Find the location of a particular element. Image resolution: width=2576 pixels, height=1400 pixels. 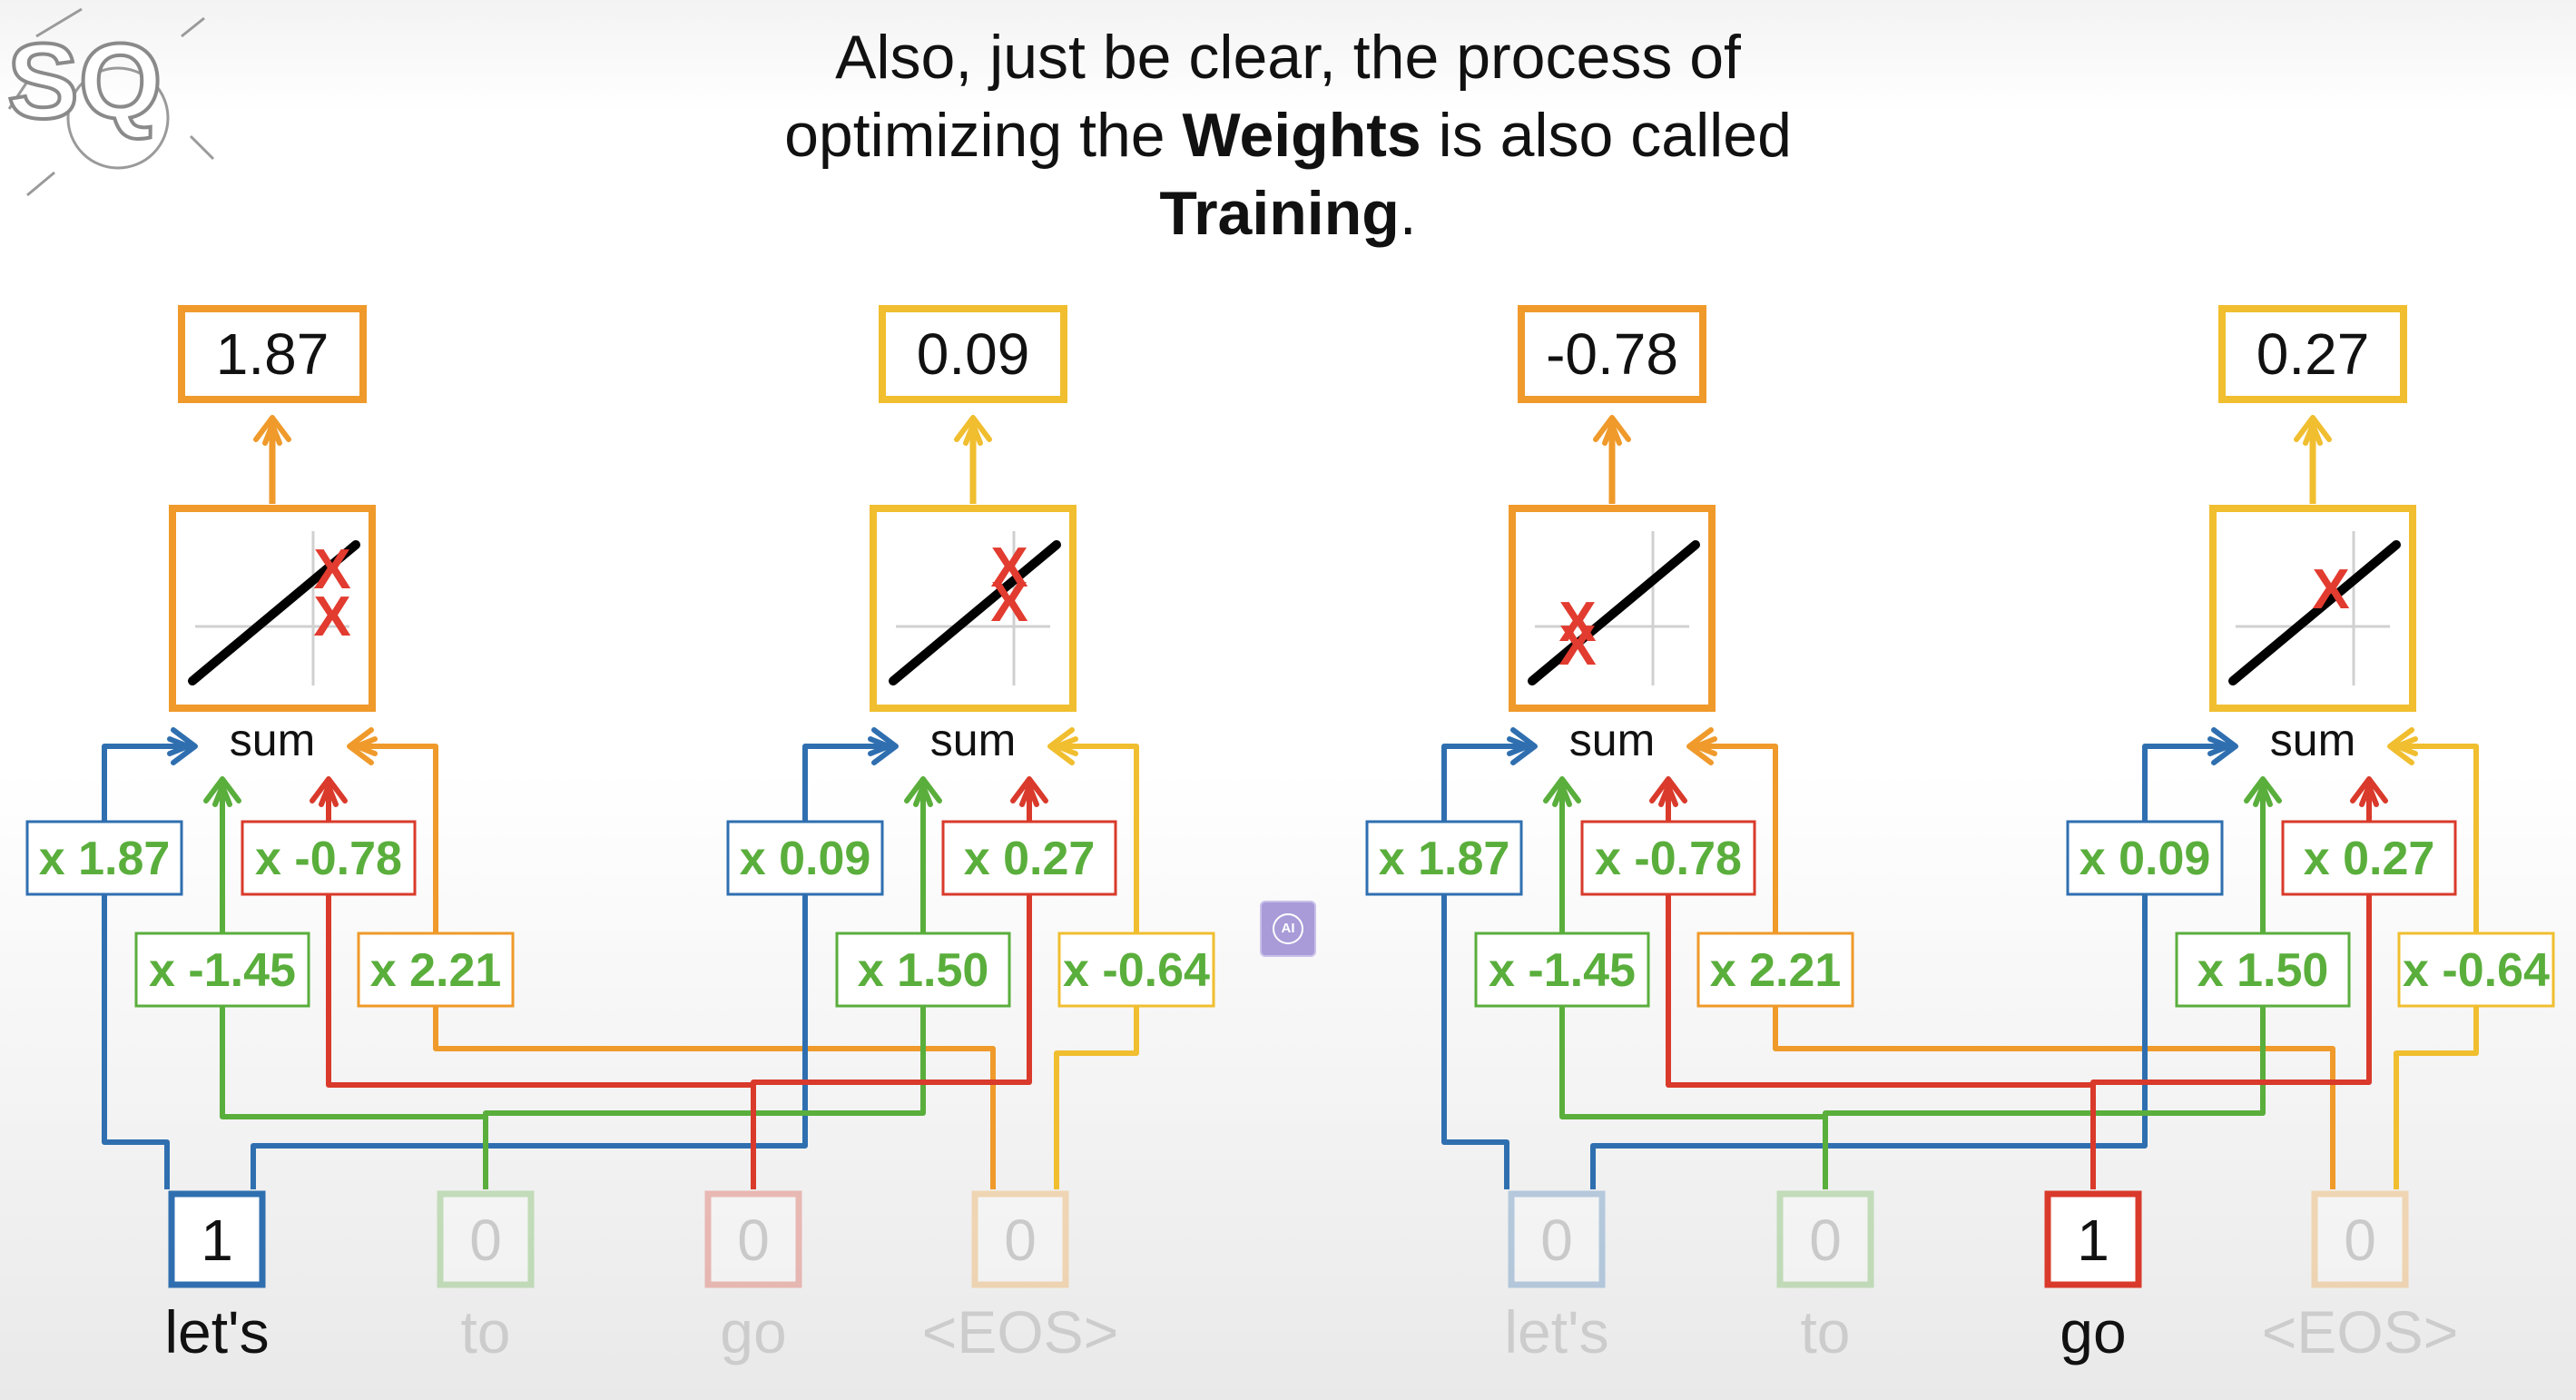

activation-function: X is located at coordinates (2312, 608).